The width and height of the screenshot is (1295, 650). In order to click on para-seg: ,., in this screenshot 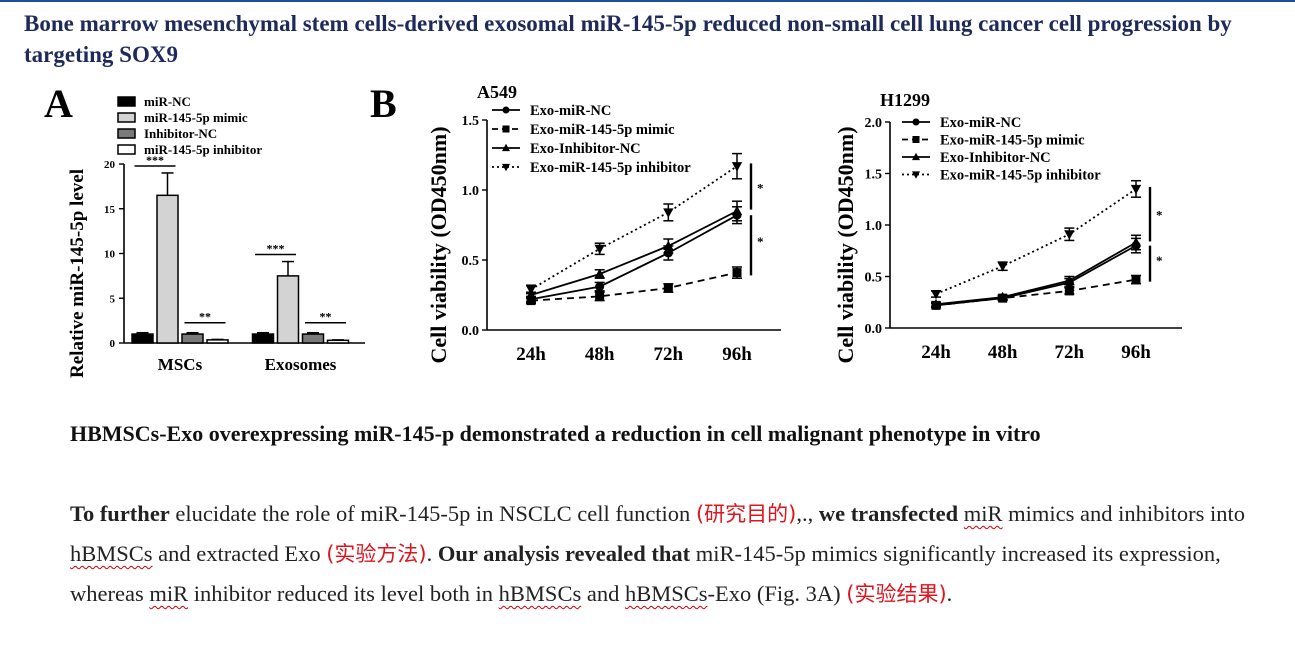, I will do `click(807, 513)`.